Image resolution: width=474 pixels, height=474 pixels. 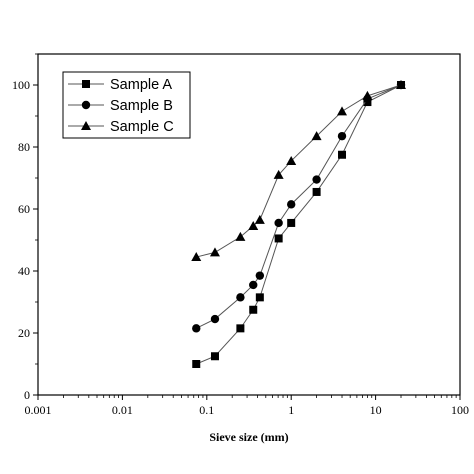 What do you see at coordinates (24, 271) in the screenshot?
I see `y-tick-label: 40` at bounding box center [24, 271].